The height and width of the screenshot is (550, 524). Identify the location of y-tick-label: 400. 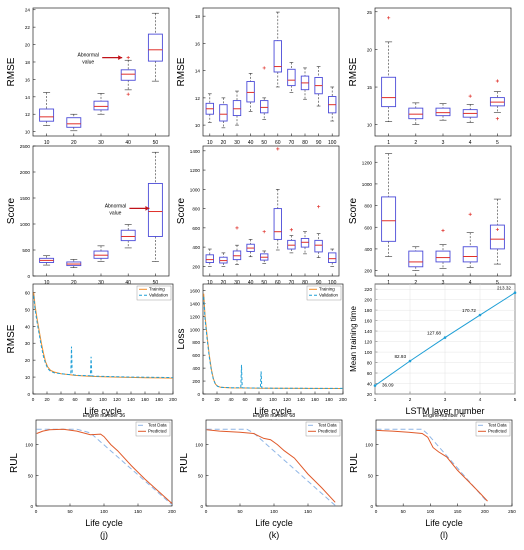
(196, 247).